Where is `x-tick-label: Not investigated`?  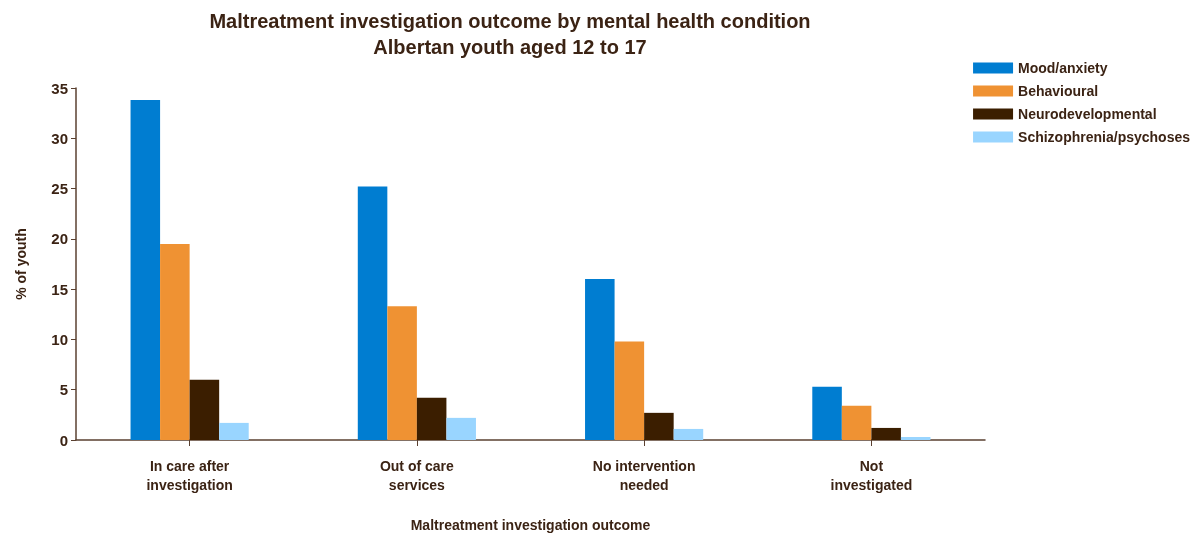 x-tick-label: Not investigated is located at coordinates (871, 475).